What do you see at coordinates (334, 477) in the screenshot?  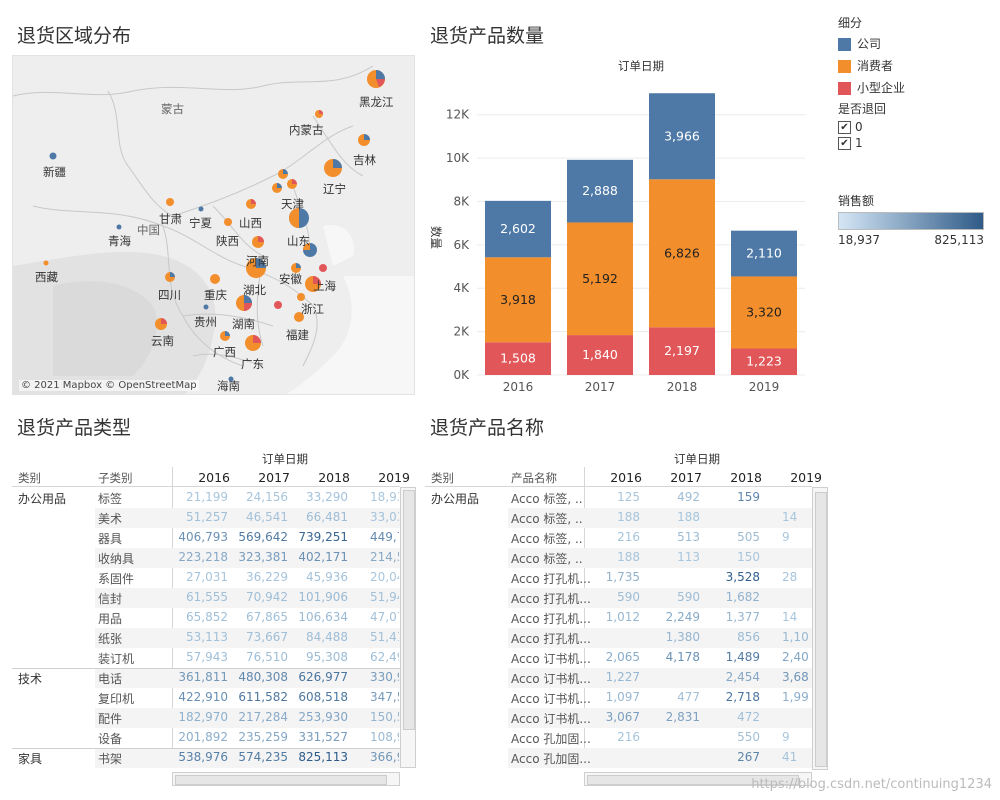 I see `year-col-header: 2018` at bounding box center [334, 477].